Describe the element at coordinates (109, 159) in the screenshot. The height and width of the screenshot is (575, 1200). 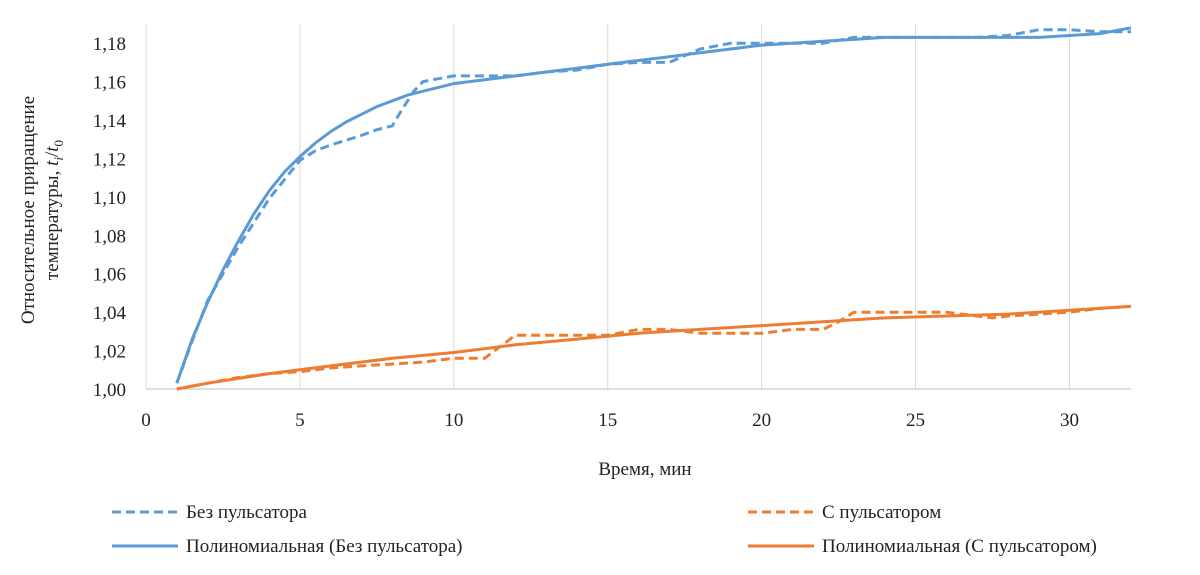
I see `y-tick-label: 1,12` at that location.